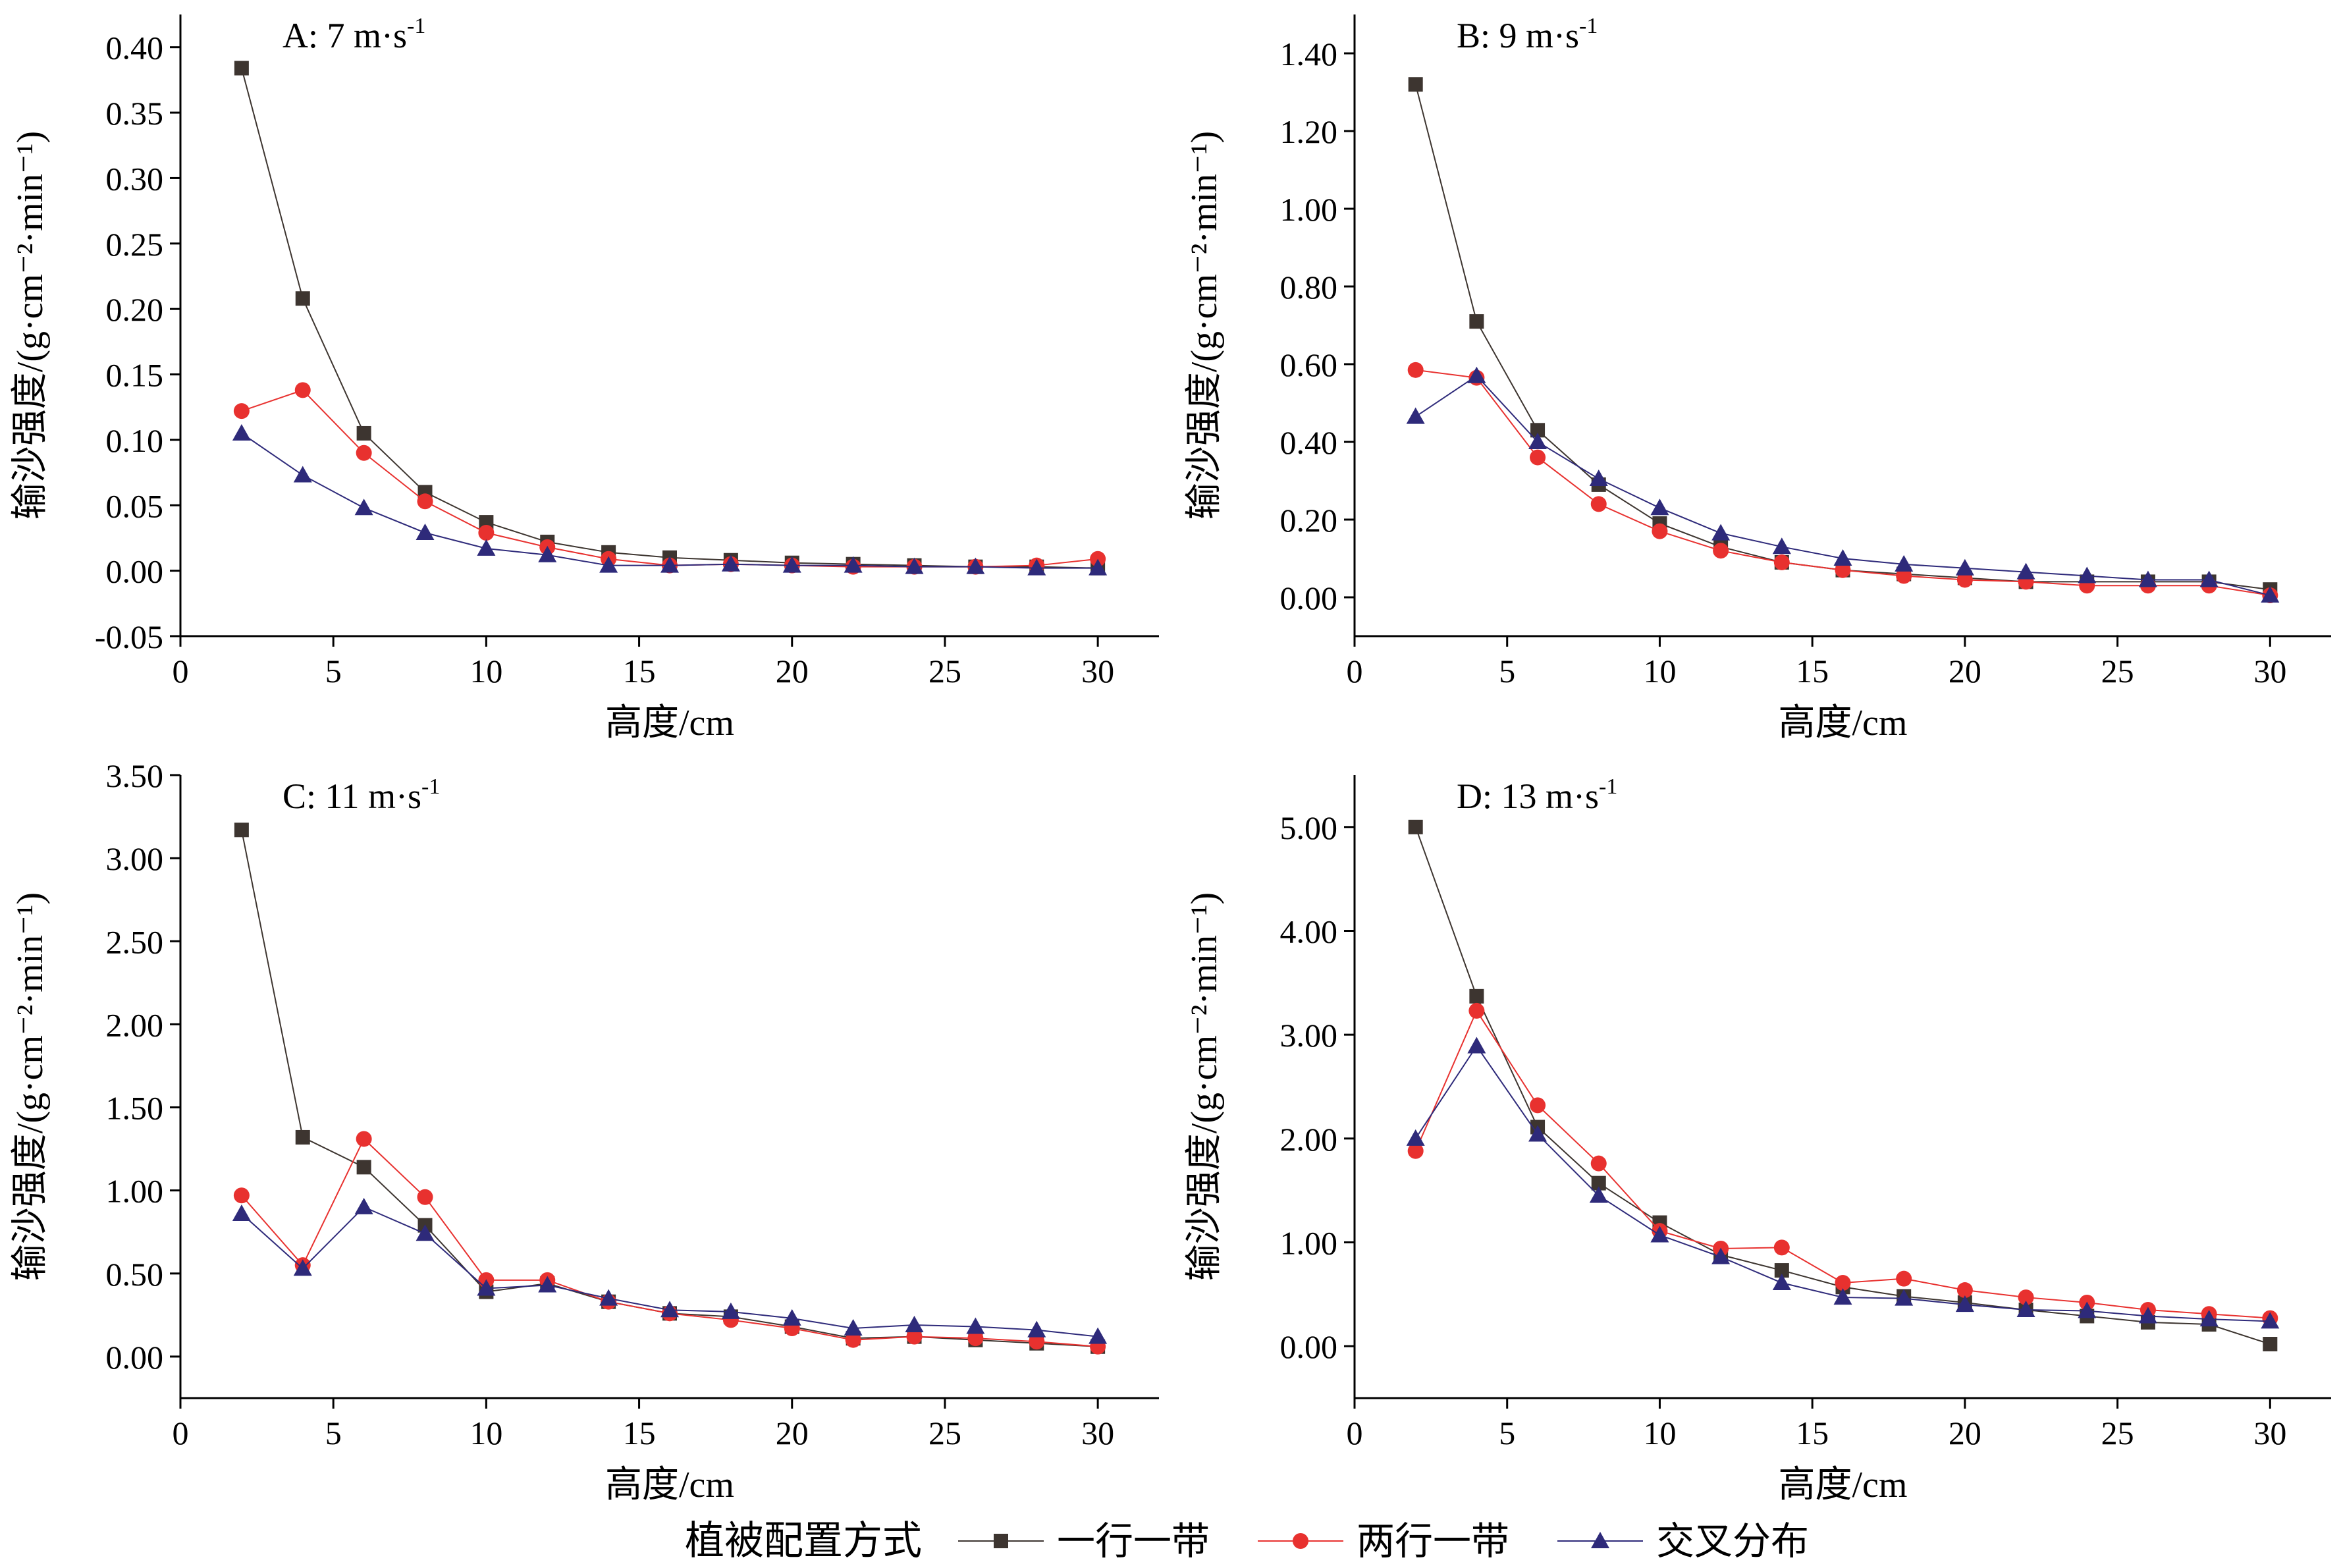 The height and width of the screenshot is (1568, 2341). Describe the element at coordinates (1309, 131) in the screenshot. I see `y-tick-label: 1.20` at that location.